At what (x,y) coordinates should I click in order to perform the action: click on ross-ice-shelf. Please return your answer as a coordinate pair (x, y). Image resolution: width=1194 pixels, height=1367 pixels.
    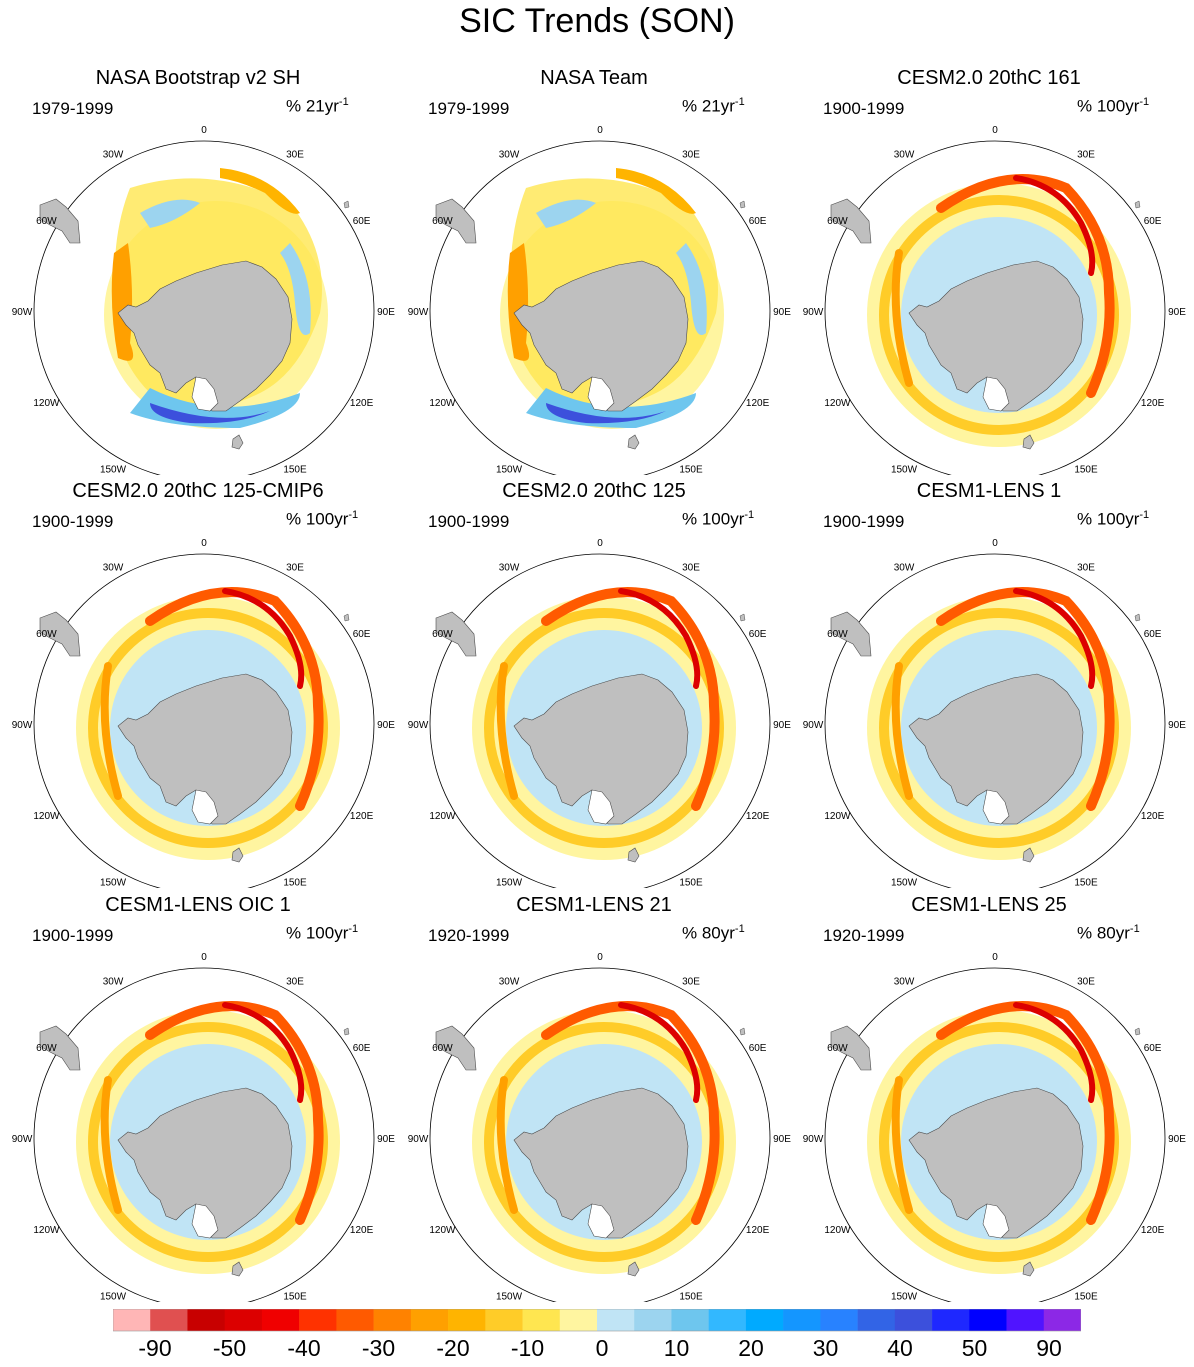
    Looking at the image, I should click on (996, 807).